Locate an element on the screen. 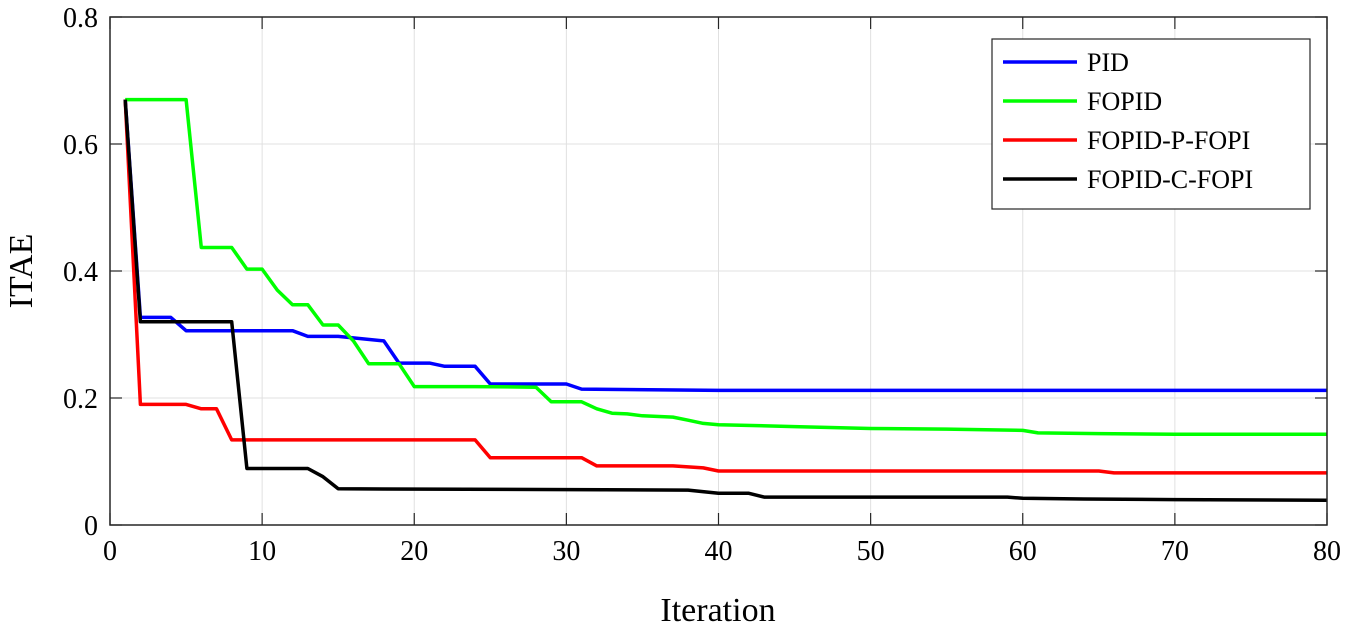  y-tick-label-0: 0 is located at coordinates (91, 526).